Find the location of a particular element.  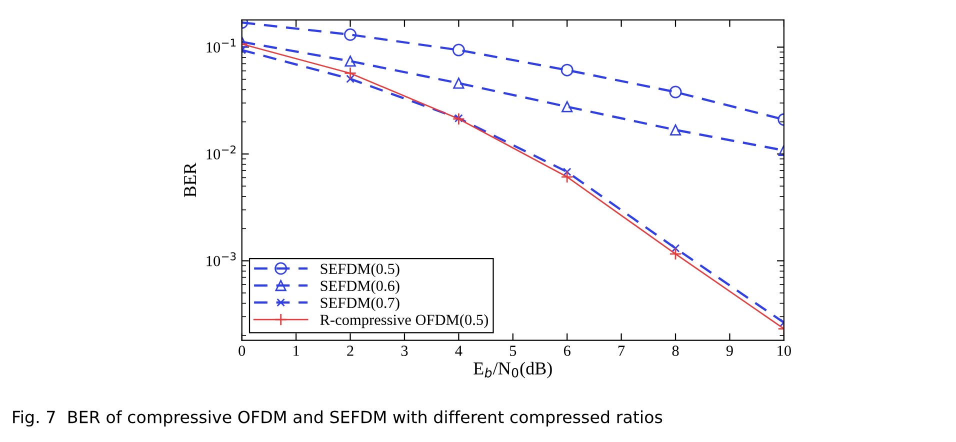

x-tick-label: 7 is located at coordinates (621, 351).